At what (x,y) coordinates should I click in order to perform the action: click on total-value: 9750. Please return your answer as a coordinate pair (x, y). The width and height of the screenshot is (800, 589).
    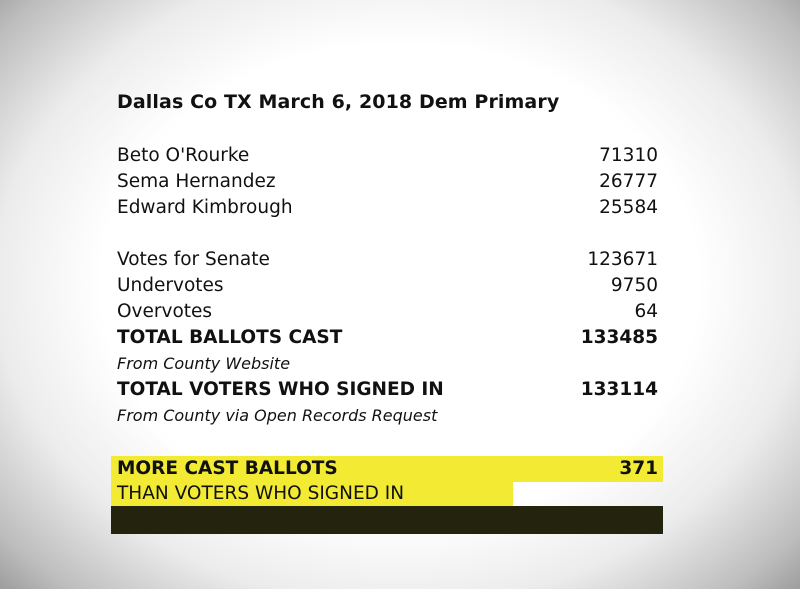
    Looking at the image, I should click on (634, 285).